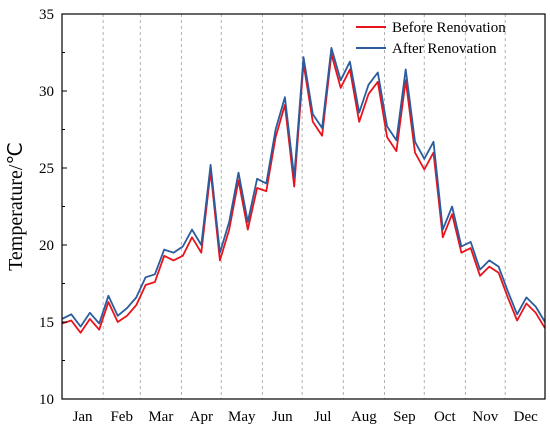  Describe the element at coordinates (201, 417) in the screenshot. I see `x-tick-label: Apr` at that location.